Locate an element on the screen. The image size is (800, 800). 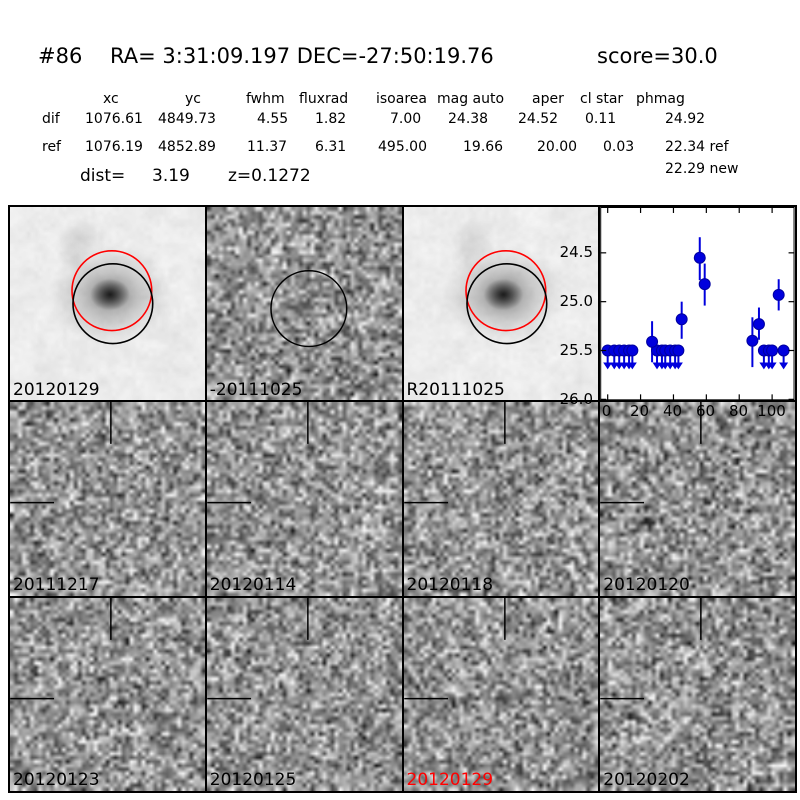
cutout-20120123-8: 20120123 is located at coordinates (107, 694).